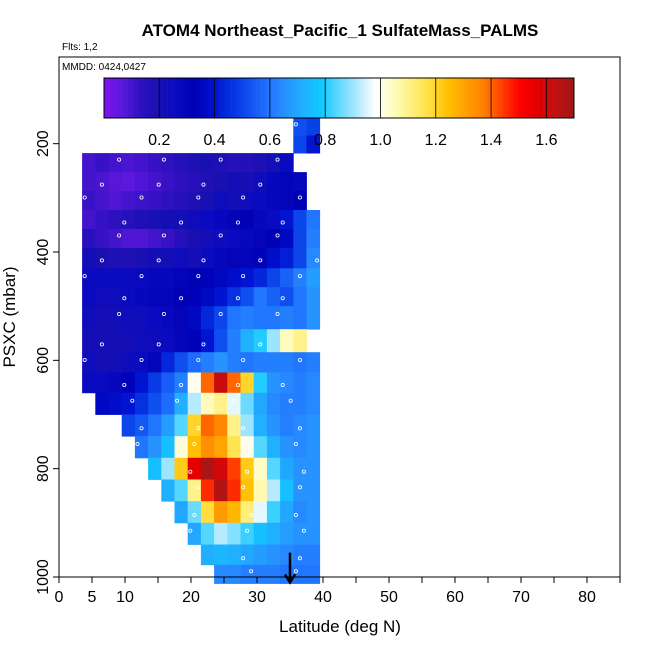 This screenshot has height=650, width=650. Describe the element at coordinates (43, 143) in the screenshot. I see `y-tick-label: 200` at that location.